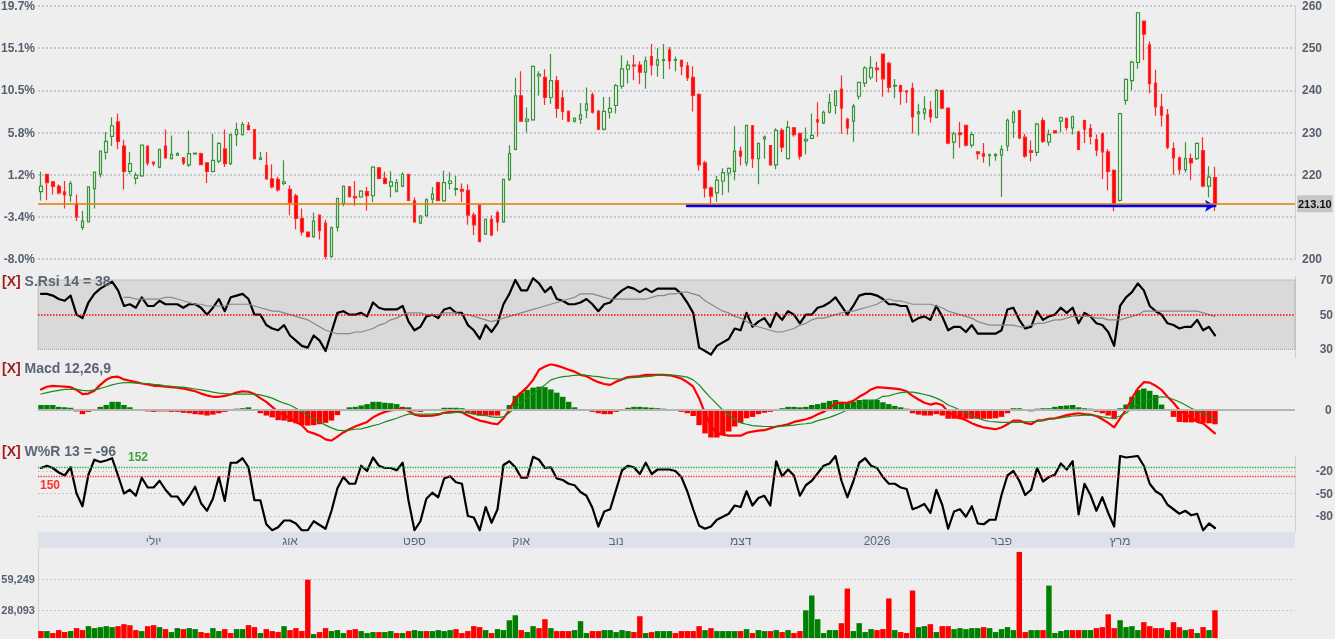  What do you see at coordinates (19, 259) in the screenshot?
I see `y2-tick-label: -8.0%` at bounding box center [19, 259].